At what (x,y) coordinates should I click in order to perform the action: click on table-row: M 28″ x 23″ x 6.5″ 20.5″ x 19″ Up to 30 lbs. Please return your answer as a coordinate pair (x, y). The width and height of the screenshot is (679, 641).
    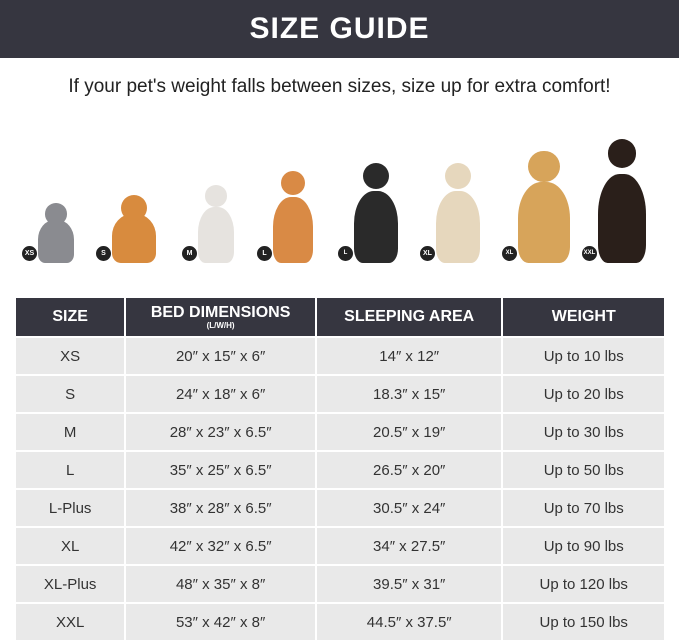
    Looking at the image, I should click on (340, 431).